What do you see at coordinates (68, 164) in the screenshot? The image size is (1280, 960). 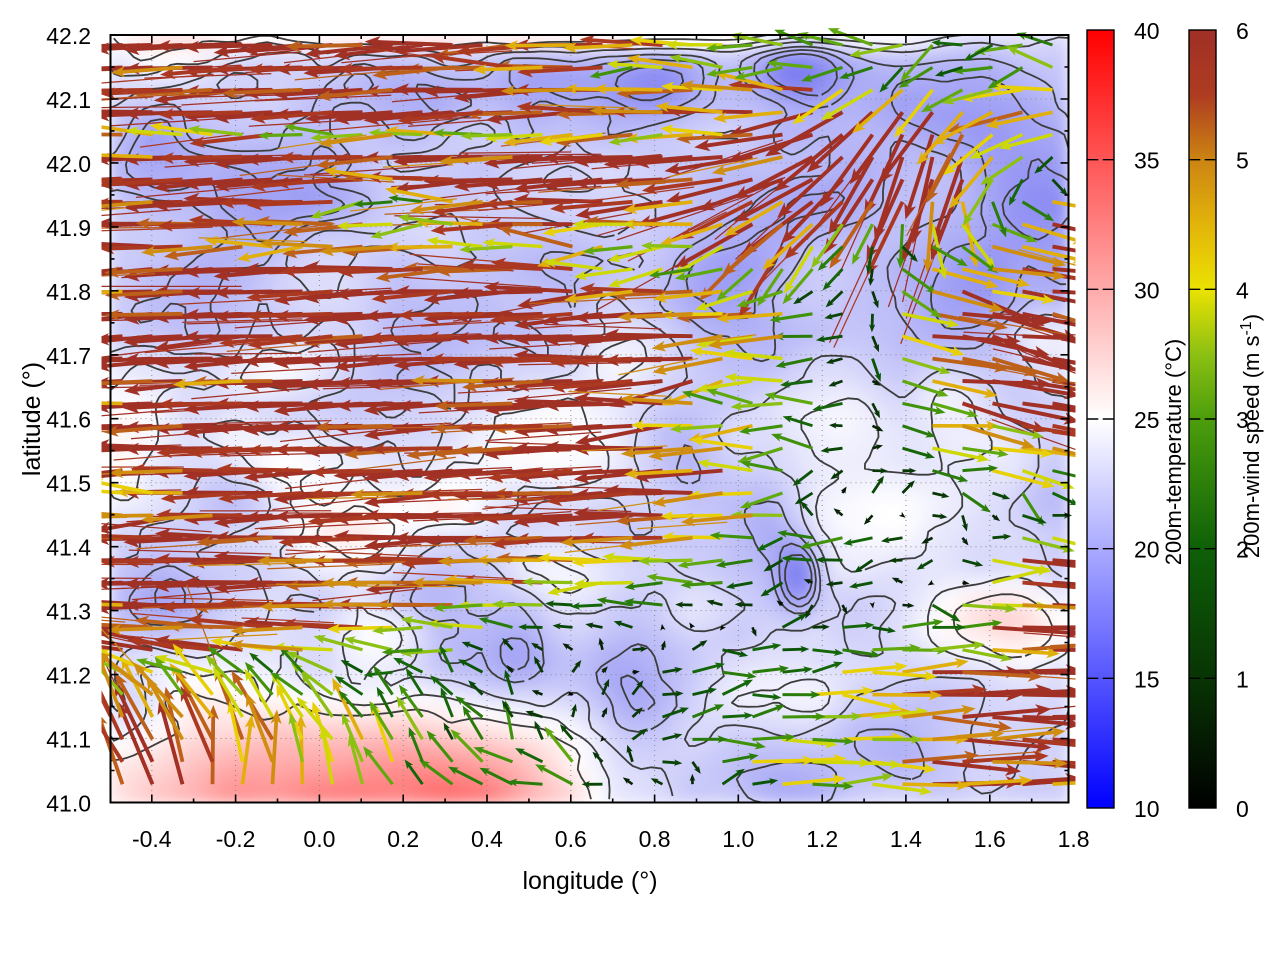 I see `svg-text: 42.0` at bounding box center [68, 164].